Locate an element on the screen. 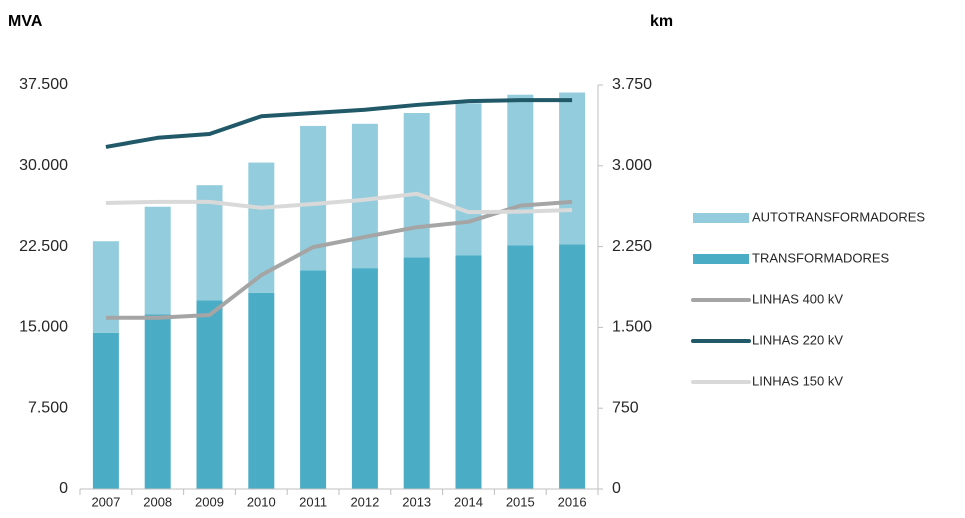 The image size is (965, 518). y-tick-label: 0 is located at coordinates (63, 488).